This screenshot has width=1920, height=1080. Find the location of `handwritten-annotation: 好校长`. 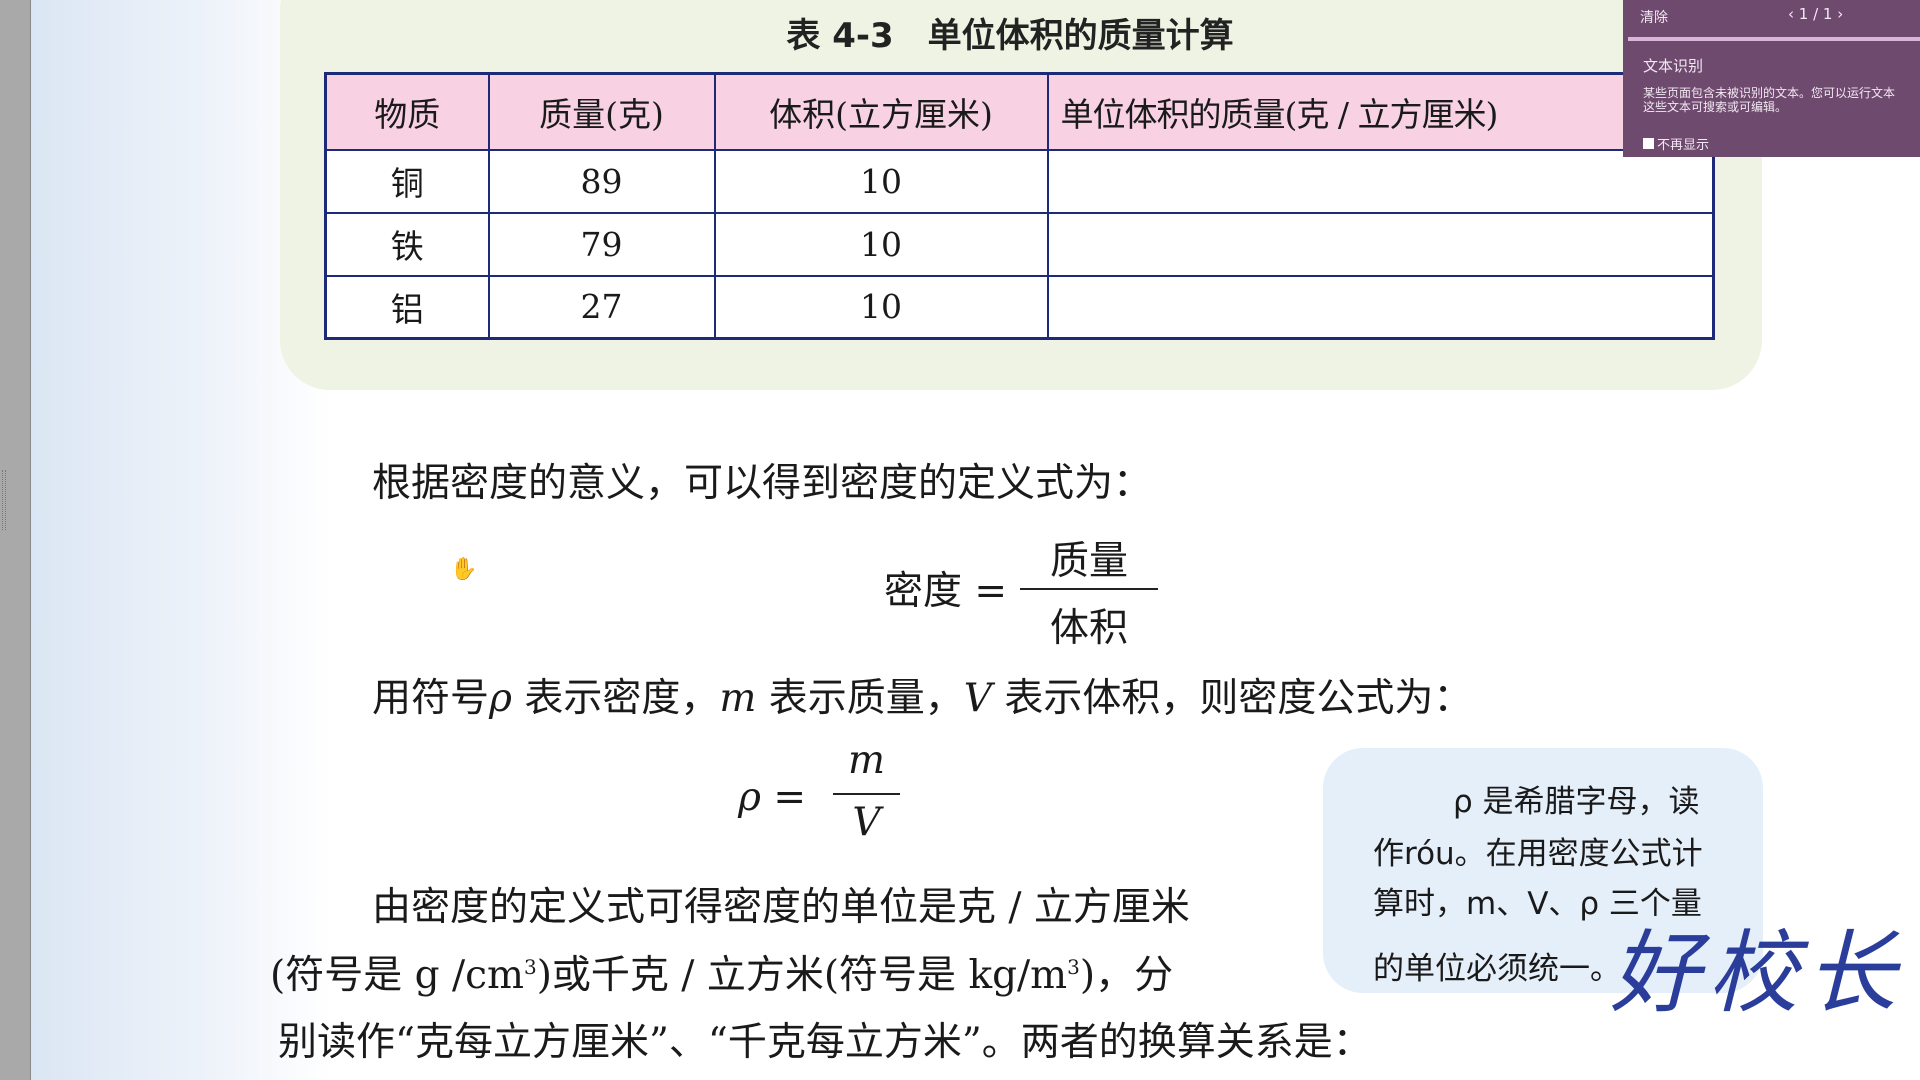

handwritten-annotation: 好校长 is located at coordinates (1757, 973).